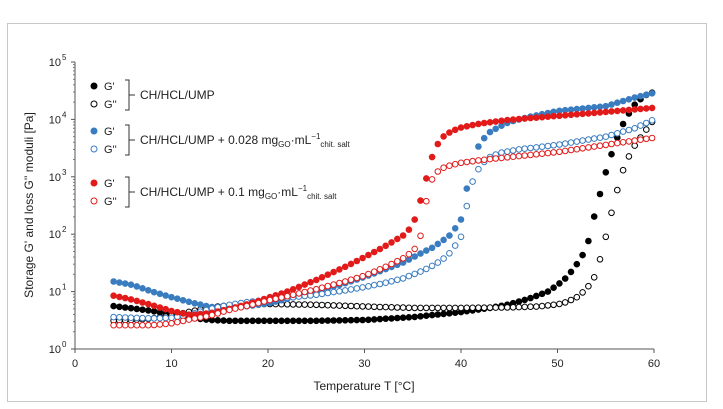 The height and width of the screenshot is (409, 723). What do you see at coordinates (64, 114) in the screenshot?
I see `y-tick-exponent: 4` at bounding box center [64, 114].